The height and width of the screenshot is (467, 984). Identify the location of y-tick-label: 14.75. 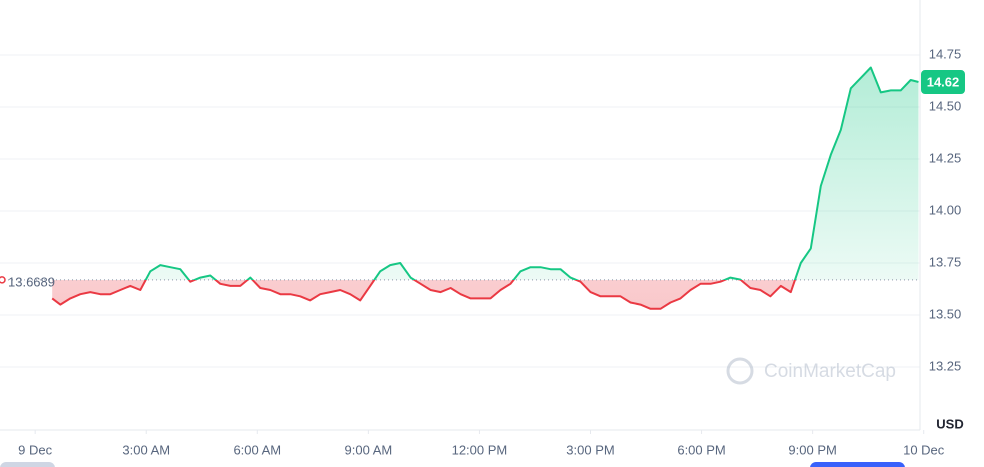
(945, 53).